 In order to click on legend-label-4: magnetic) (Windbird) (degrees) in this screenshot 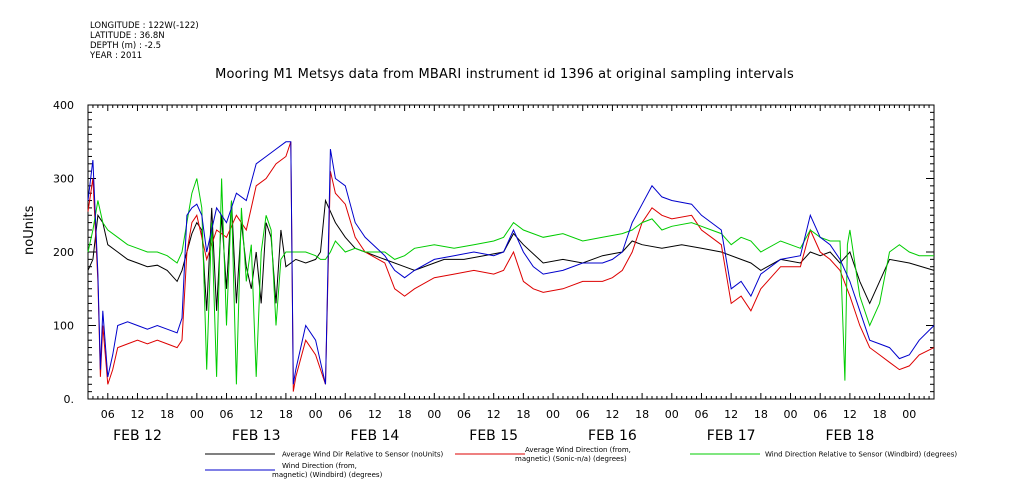, I will do `click(327, 475)`.